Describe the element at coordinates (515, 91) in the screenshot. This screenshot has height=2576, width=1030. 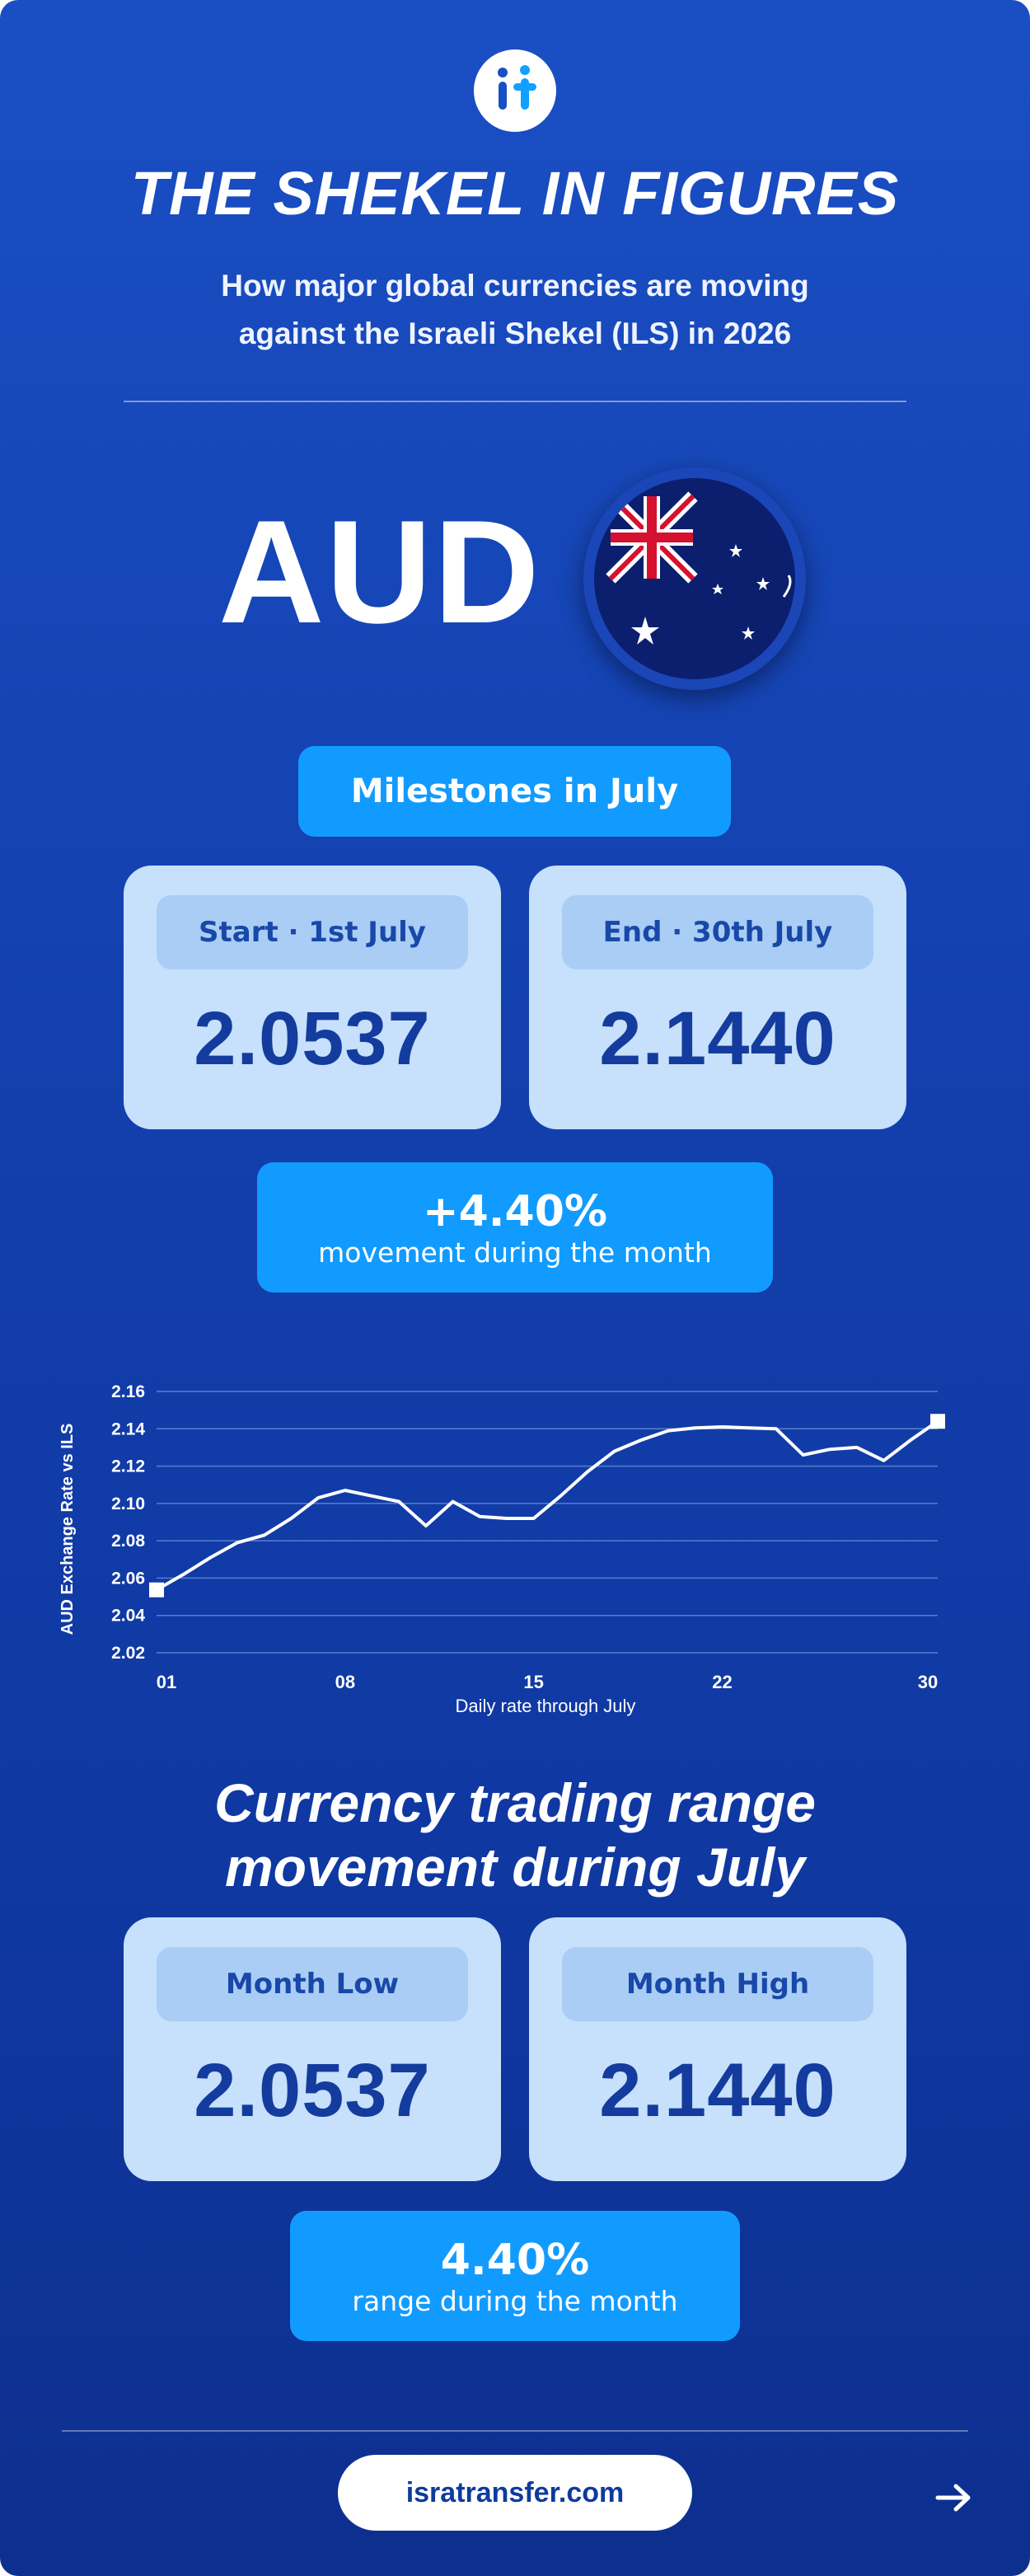
I see `brand-logo-icon: it` at that location.